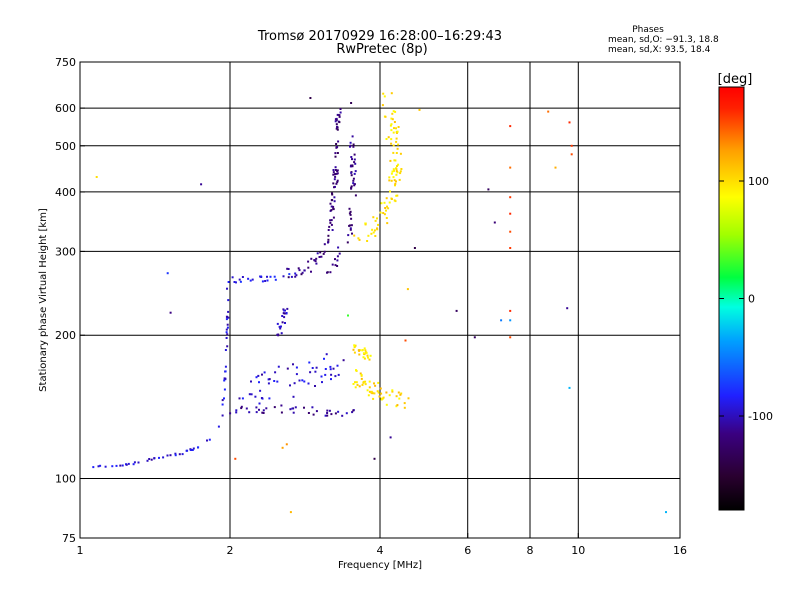 This screenshot has width=800, height=600. What do you see at coordinates (746, 299) in the screenshot?
I see `colorbar-ticks: 100 0 -100` at bounding box center [746, 299].